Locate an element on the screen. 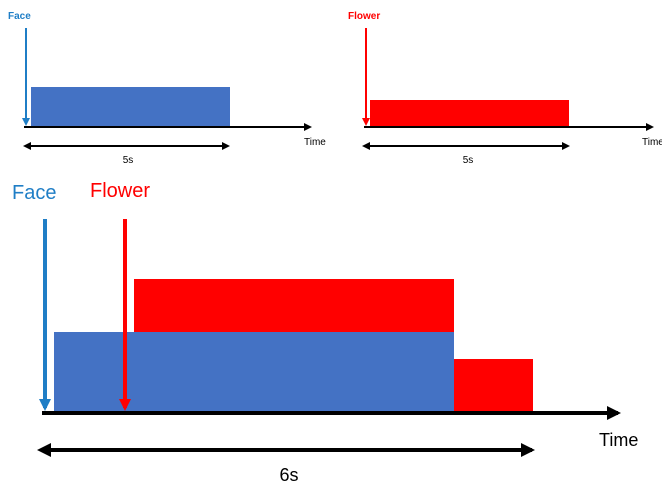 This screenshot has width=662, height=487. duration-label: 6s is located at coordinates (288, 475).